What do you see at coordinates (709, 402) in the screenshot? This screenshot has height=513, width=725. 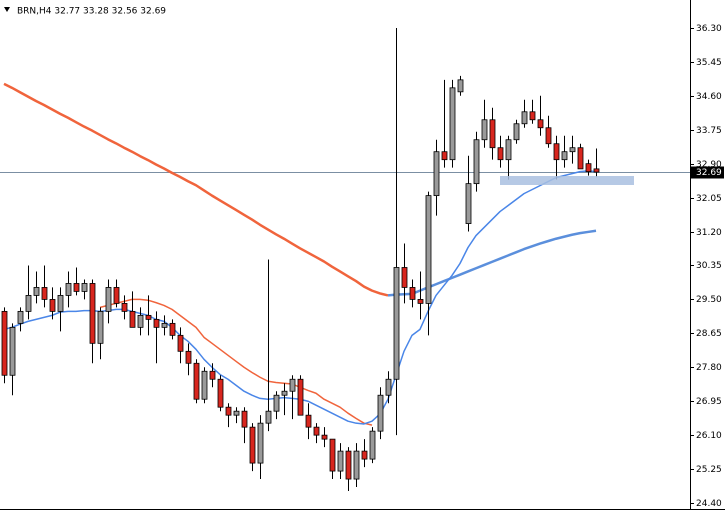 I see `y-tick-label: 26.95` at bounding box center [709, 402].